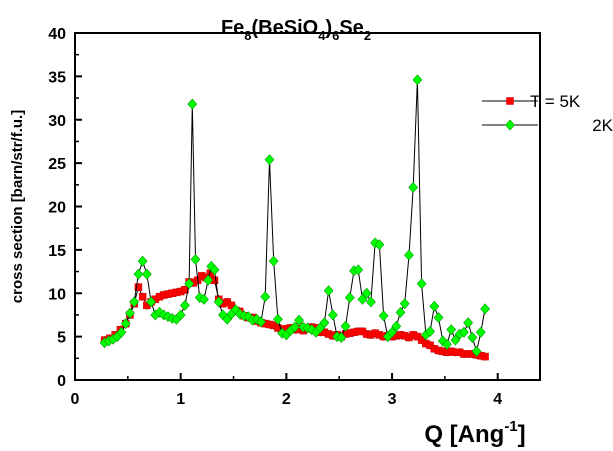  Describe the element at coordinates (57, 251) in the screenshot. I see `y-tick-label: 15` at that location.